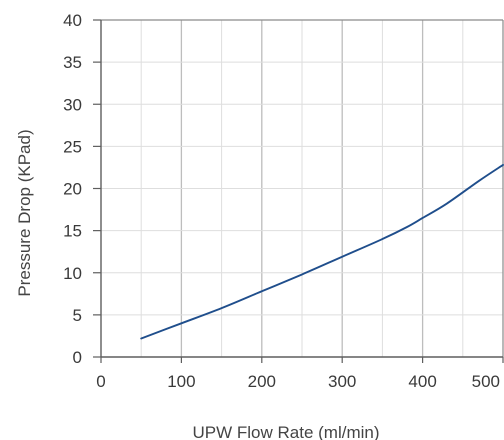 The image size is (504, 440). I want to click on y-tick-label: 5, so click(77, 315).